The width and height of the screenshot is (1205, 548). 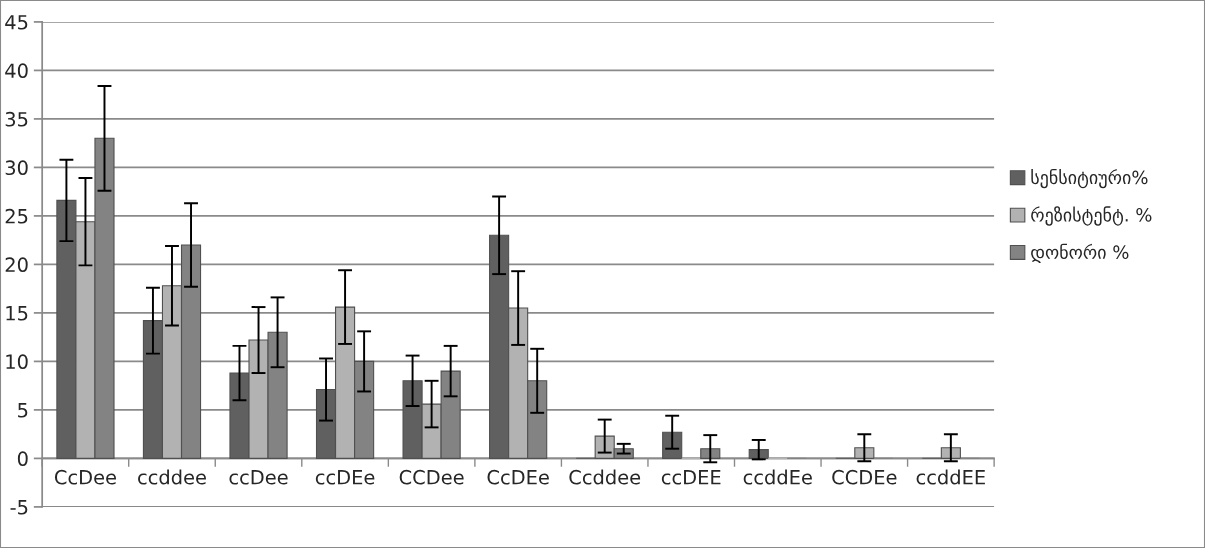 I want to click on y-tick-label: 45, so click(x=16, y=22).